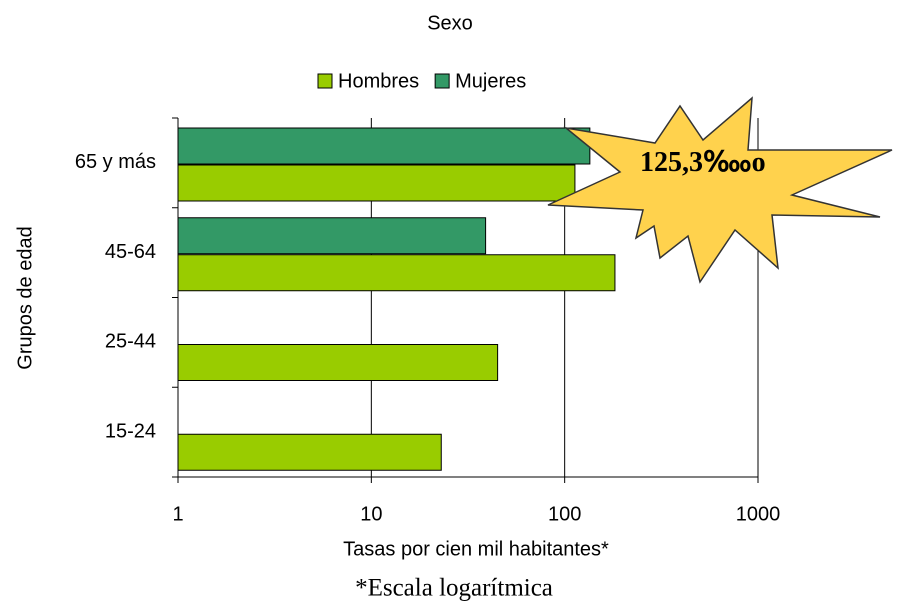 The height and width of the screenshot is (607, 897). What do you see at coordinates (130, 252) in the screenshot?
I see `y-tick-label: 45-64` at bounding box center [130, 252].